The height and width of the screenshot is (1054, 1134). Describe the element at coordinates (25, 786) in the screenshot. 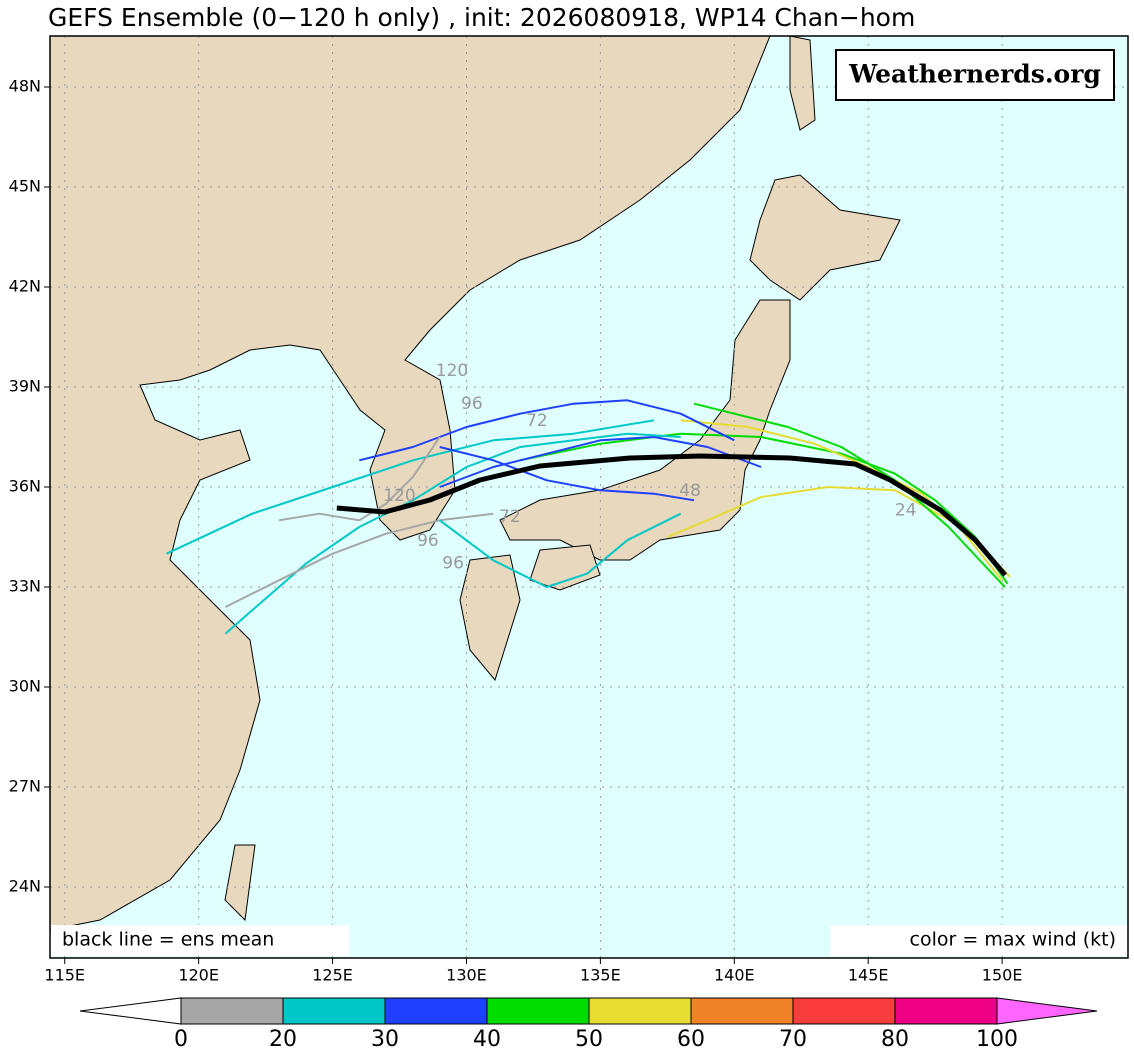

I see `y-tick-label: 27N` at that location.